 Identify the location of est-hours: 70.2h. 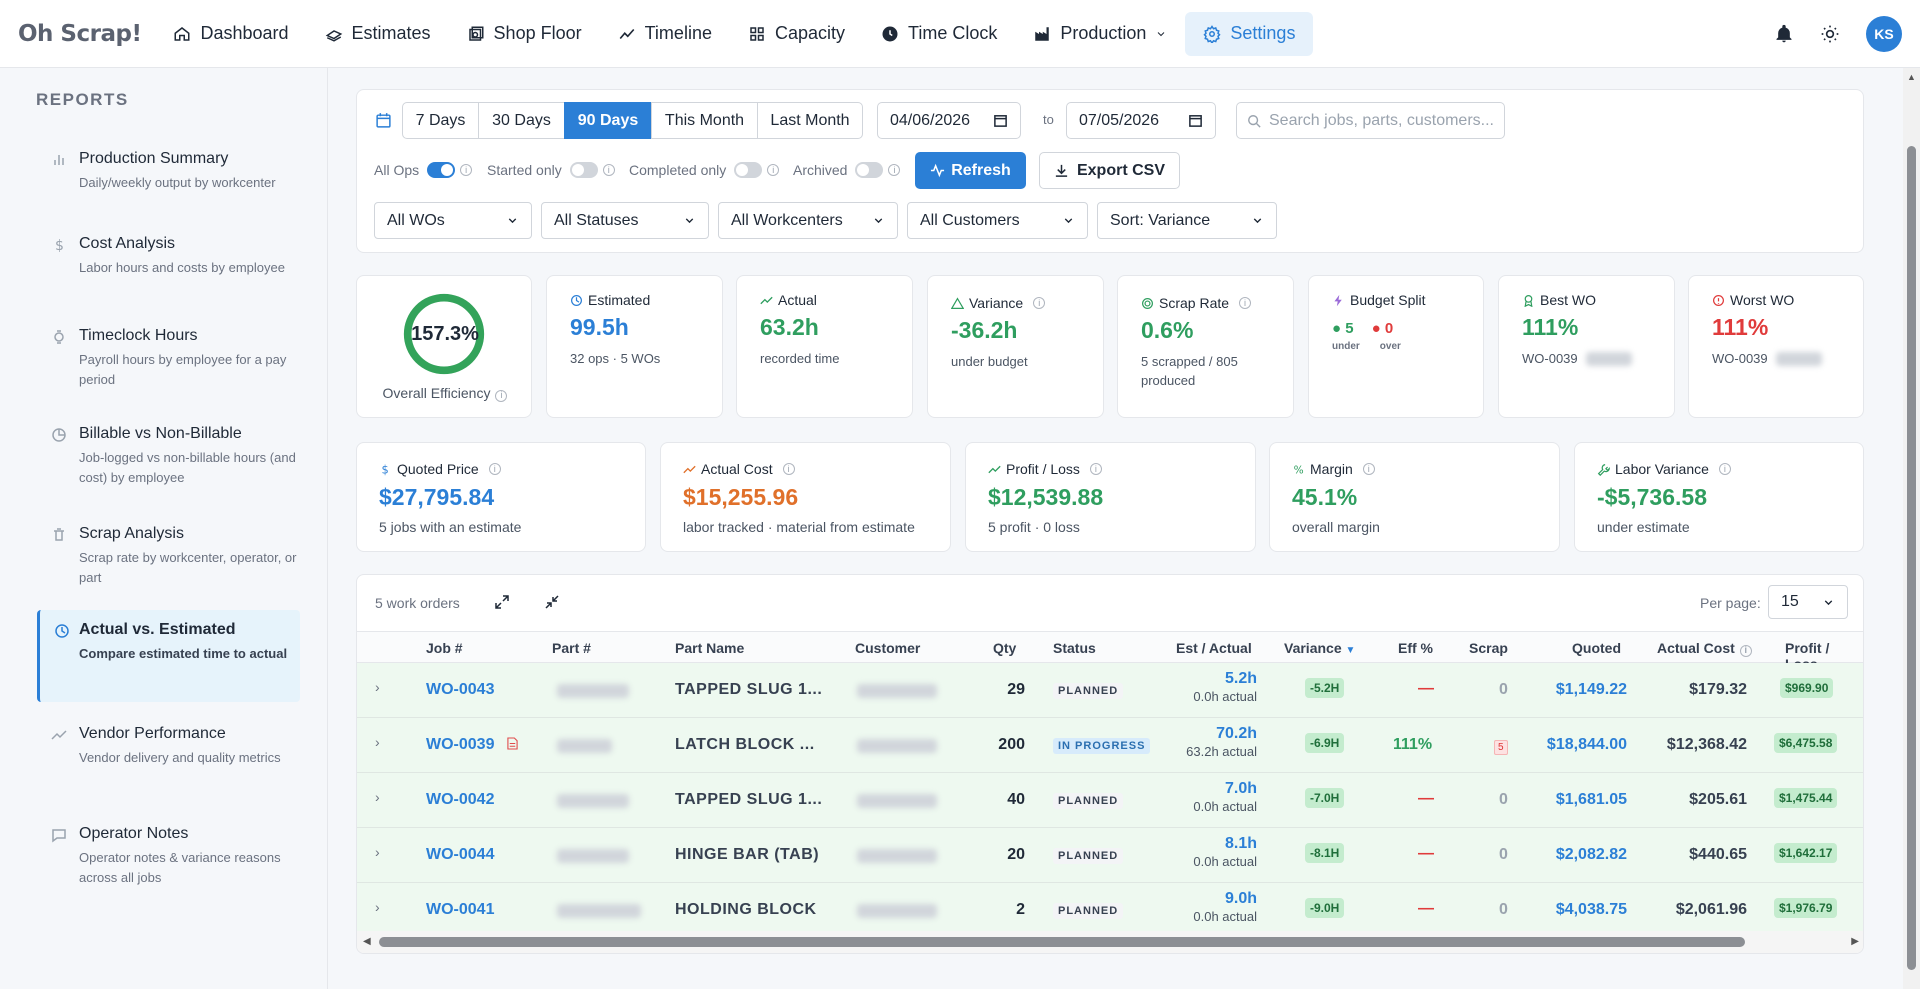
(1236, 733).